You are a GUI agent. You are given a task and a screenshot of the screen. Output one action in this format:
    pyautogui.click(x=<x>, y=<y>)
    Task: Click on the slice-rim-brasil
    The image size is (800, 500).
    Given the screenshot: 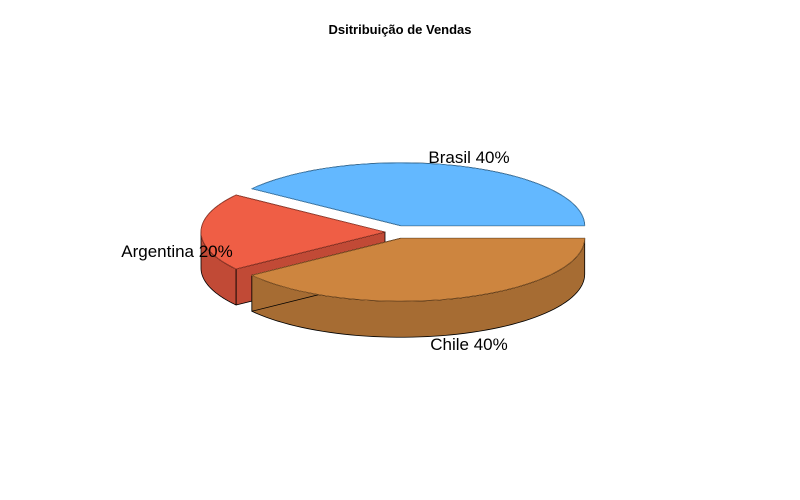 What is the action you would take?
    pyautogui.click(x=418, y=194)
    